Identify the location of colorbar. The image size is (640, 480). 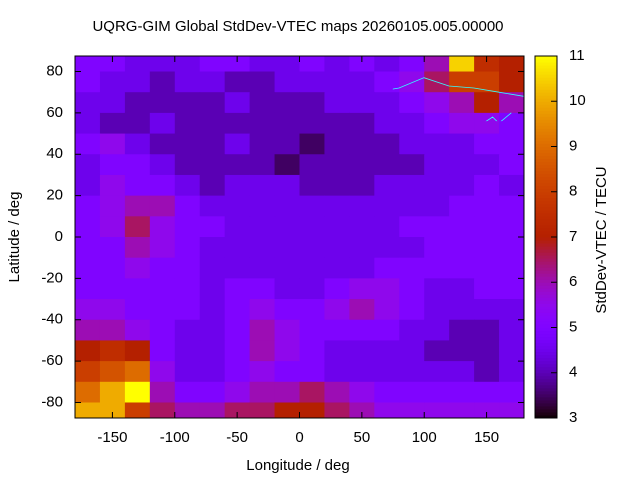
(546, 237).